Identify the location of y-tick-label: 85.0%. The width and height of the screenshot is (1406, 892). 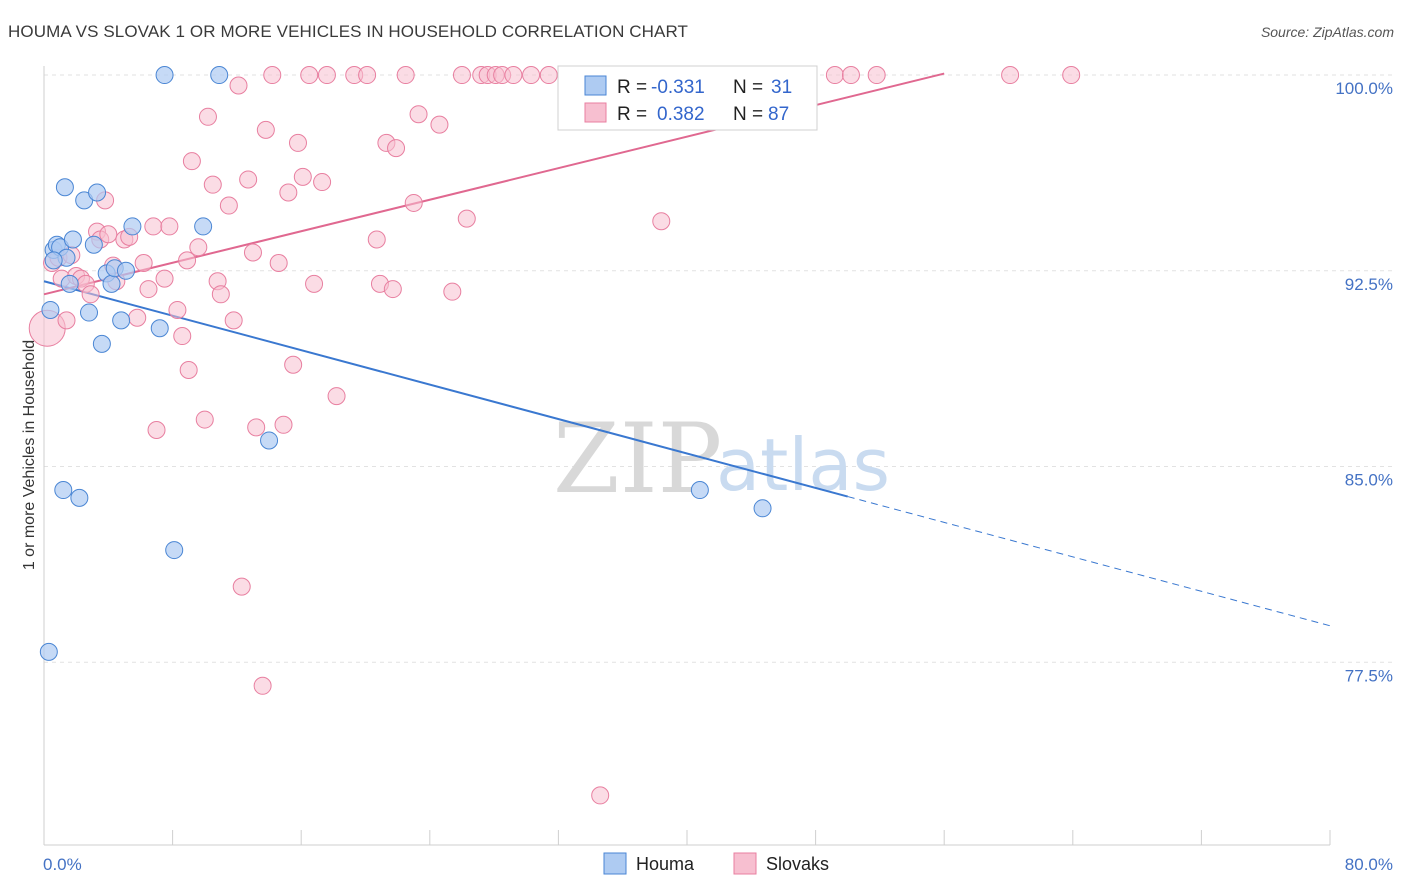
(1369, 480).